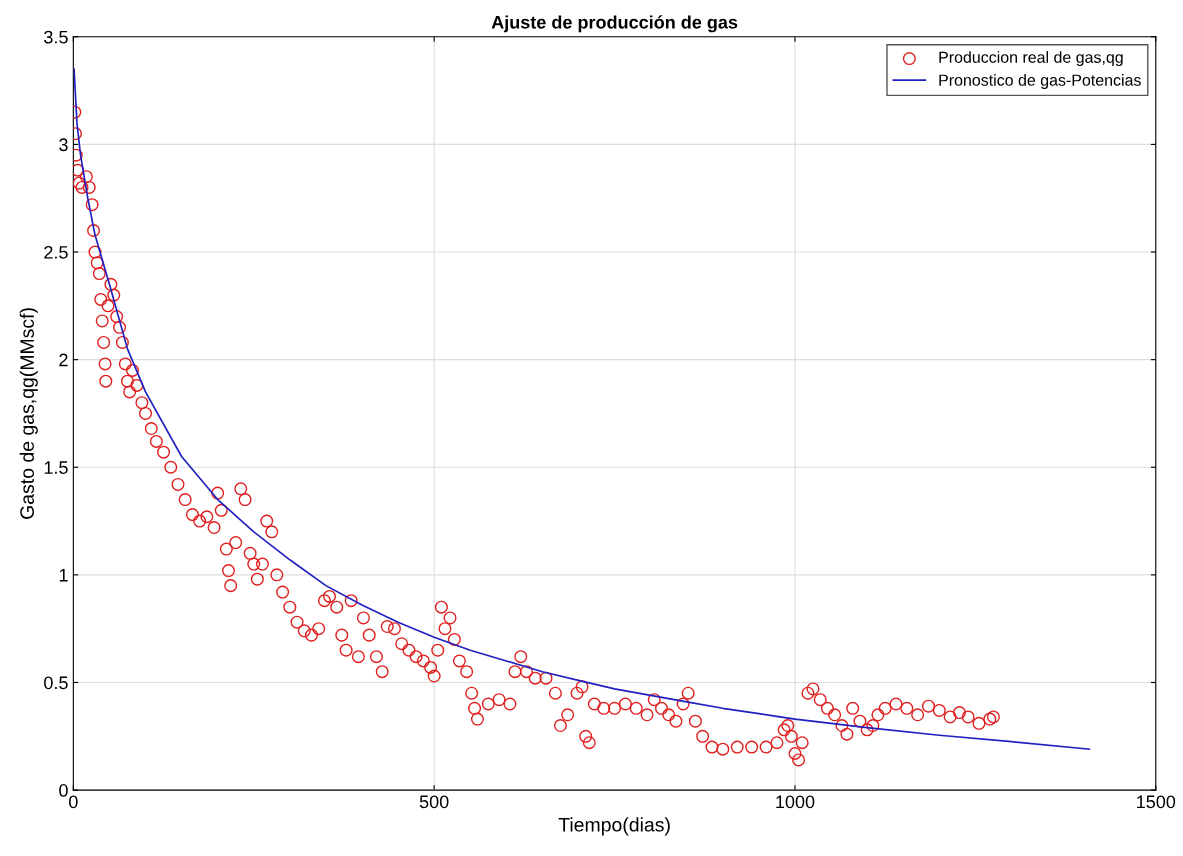  I want to click on y-tick-label: 0, so click(63, 790).